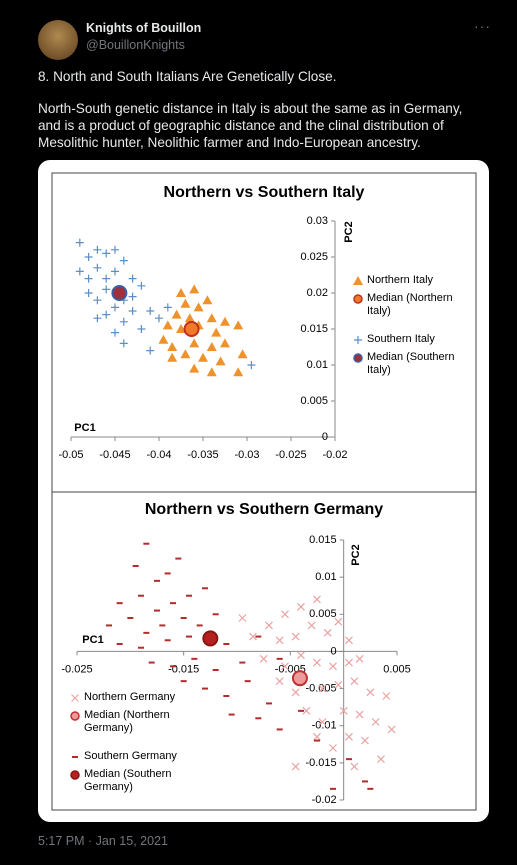 The image size is (517, 865). Describe the element at coordinates (58, 40) in the screenshot. I see `avatar` at that location.